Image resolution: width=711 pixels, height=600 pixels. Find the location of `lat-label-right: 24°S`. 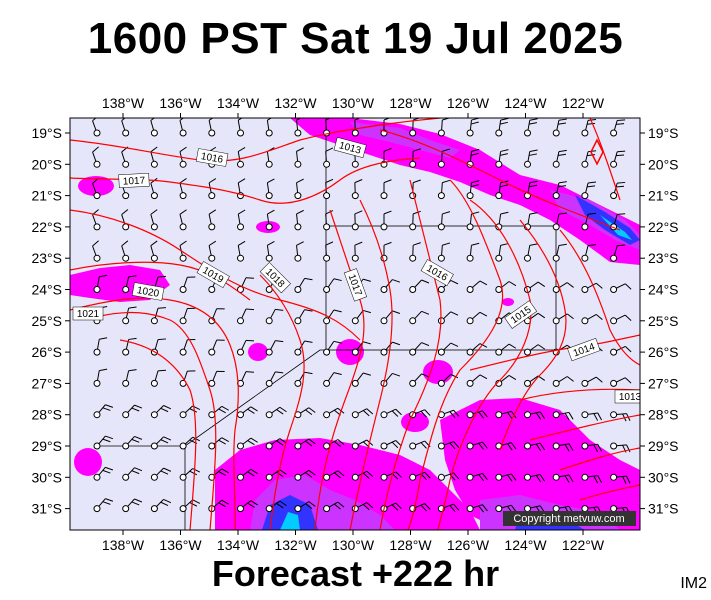

lat-label-right: 24°S is located at coordinates (663, 290).